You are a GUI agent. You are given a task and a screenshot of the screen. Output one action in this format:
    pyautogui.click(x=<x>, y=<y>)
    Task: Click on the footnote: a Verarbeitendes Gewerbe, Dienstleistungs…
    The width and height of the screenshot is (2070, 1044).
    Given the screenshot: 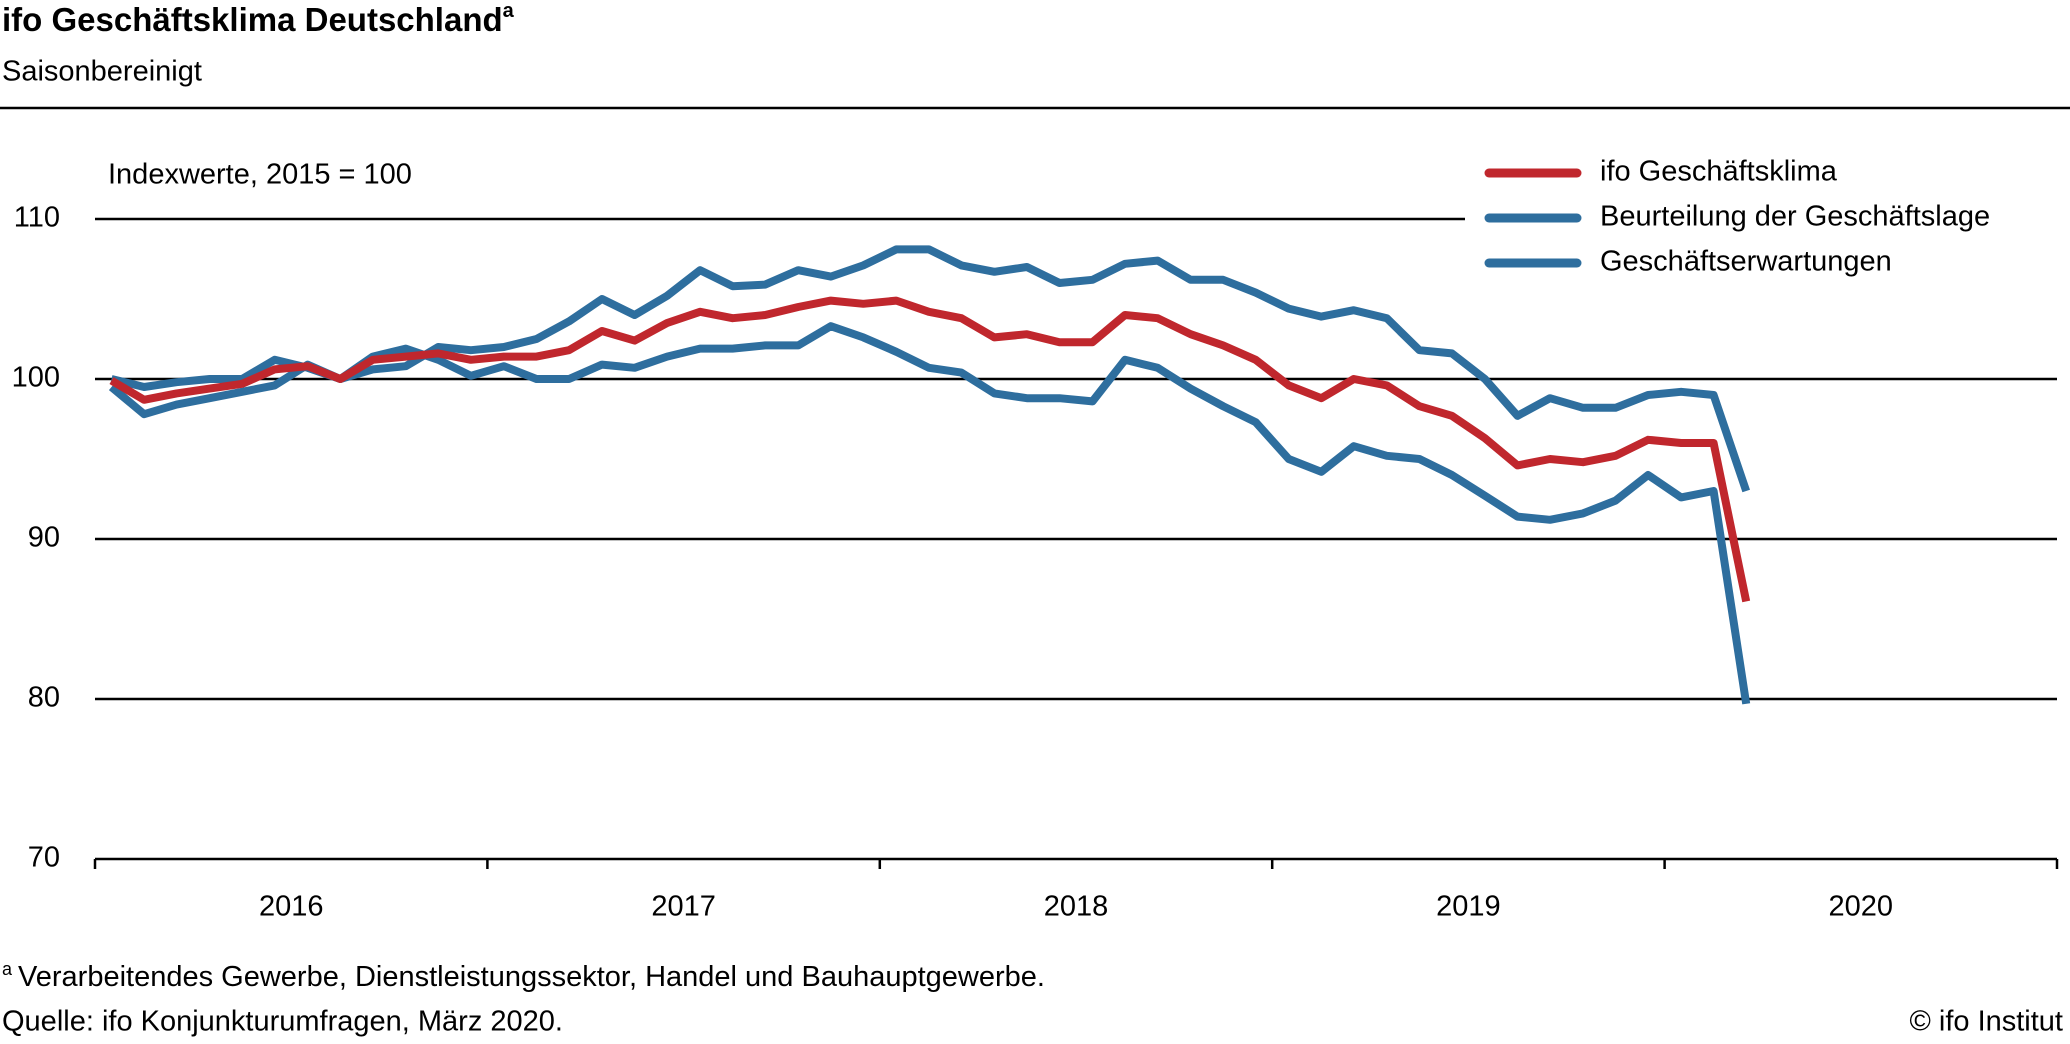 What is the action you would take?
    pyautogui.click(x=523, y=976)
    